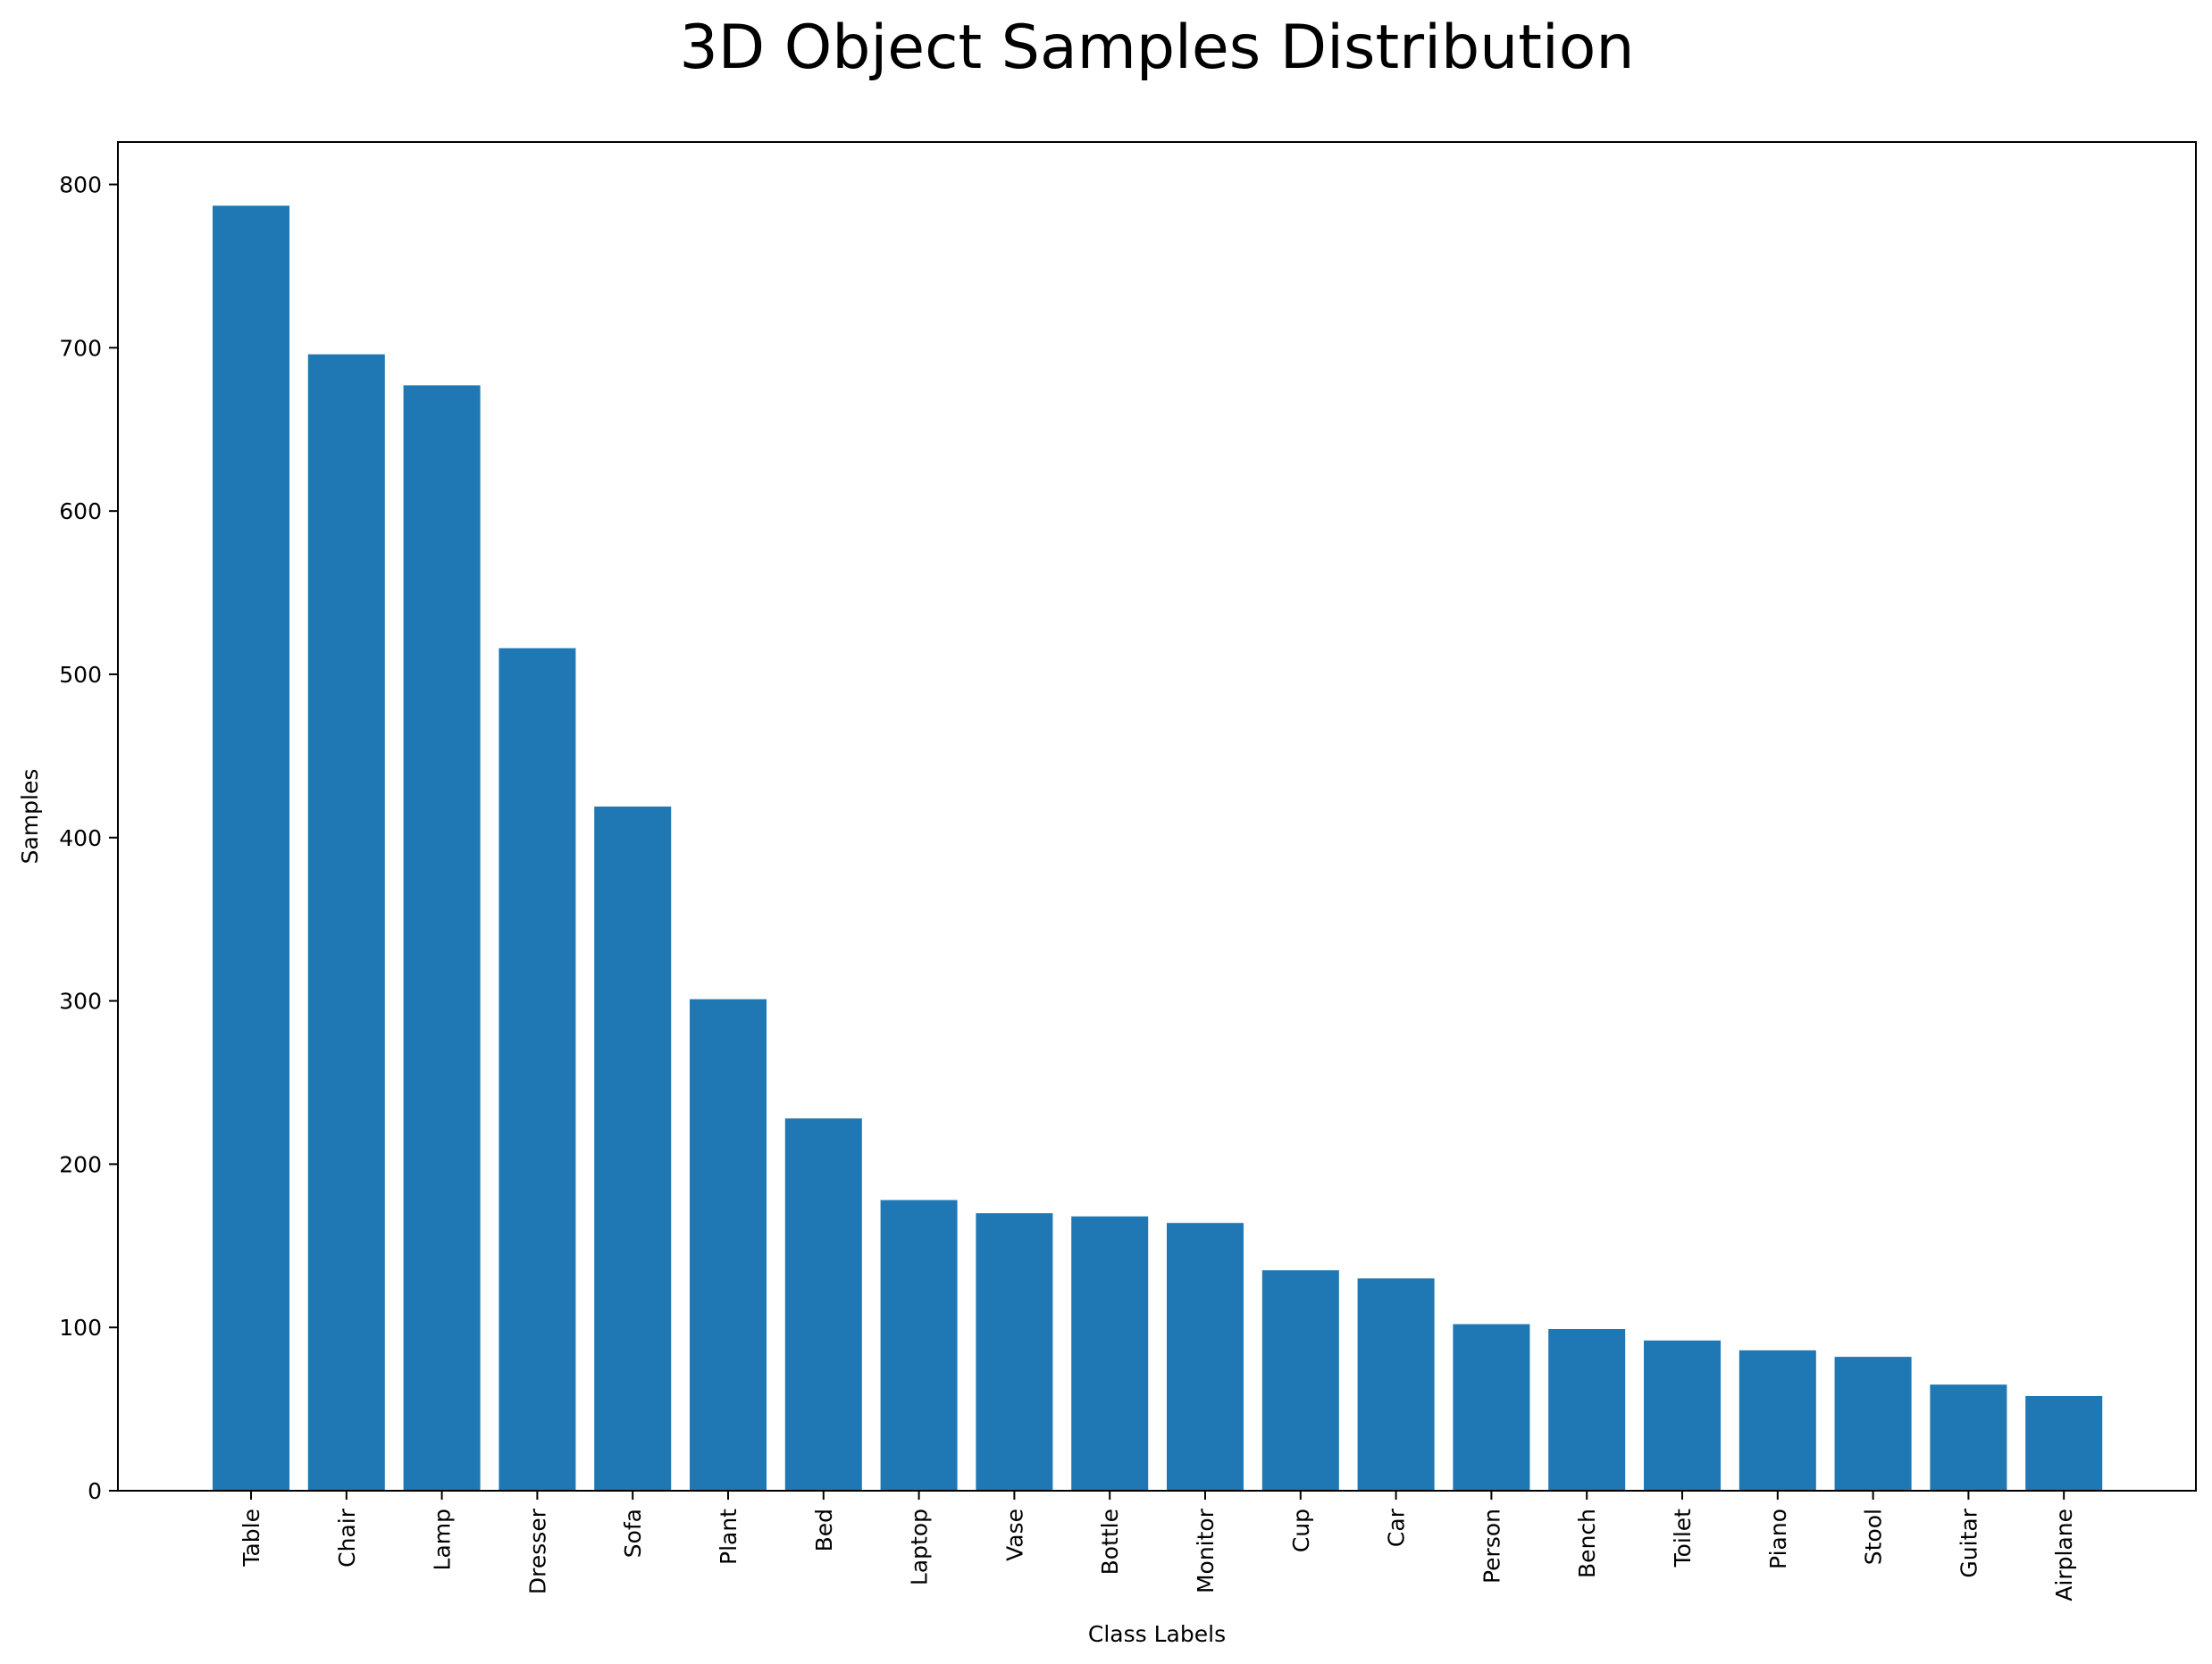 The width and height of the screenshot is (2212, 1664). I want to click on y-tick-label: 400, so click(80, 838).